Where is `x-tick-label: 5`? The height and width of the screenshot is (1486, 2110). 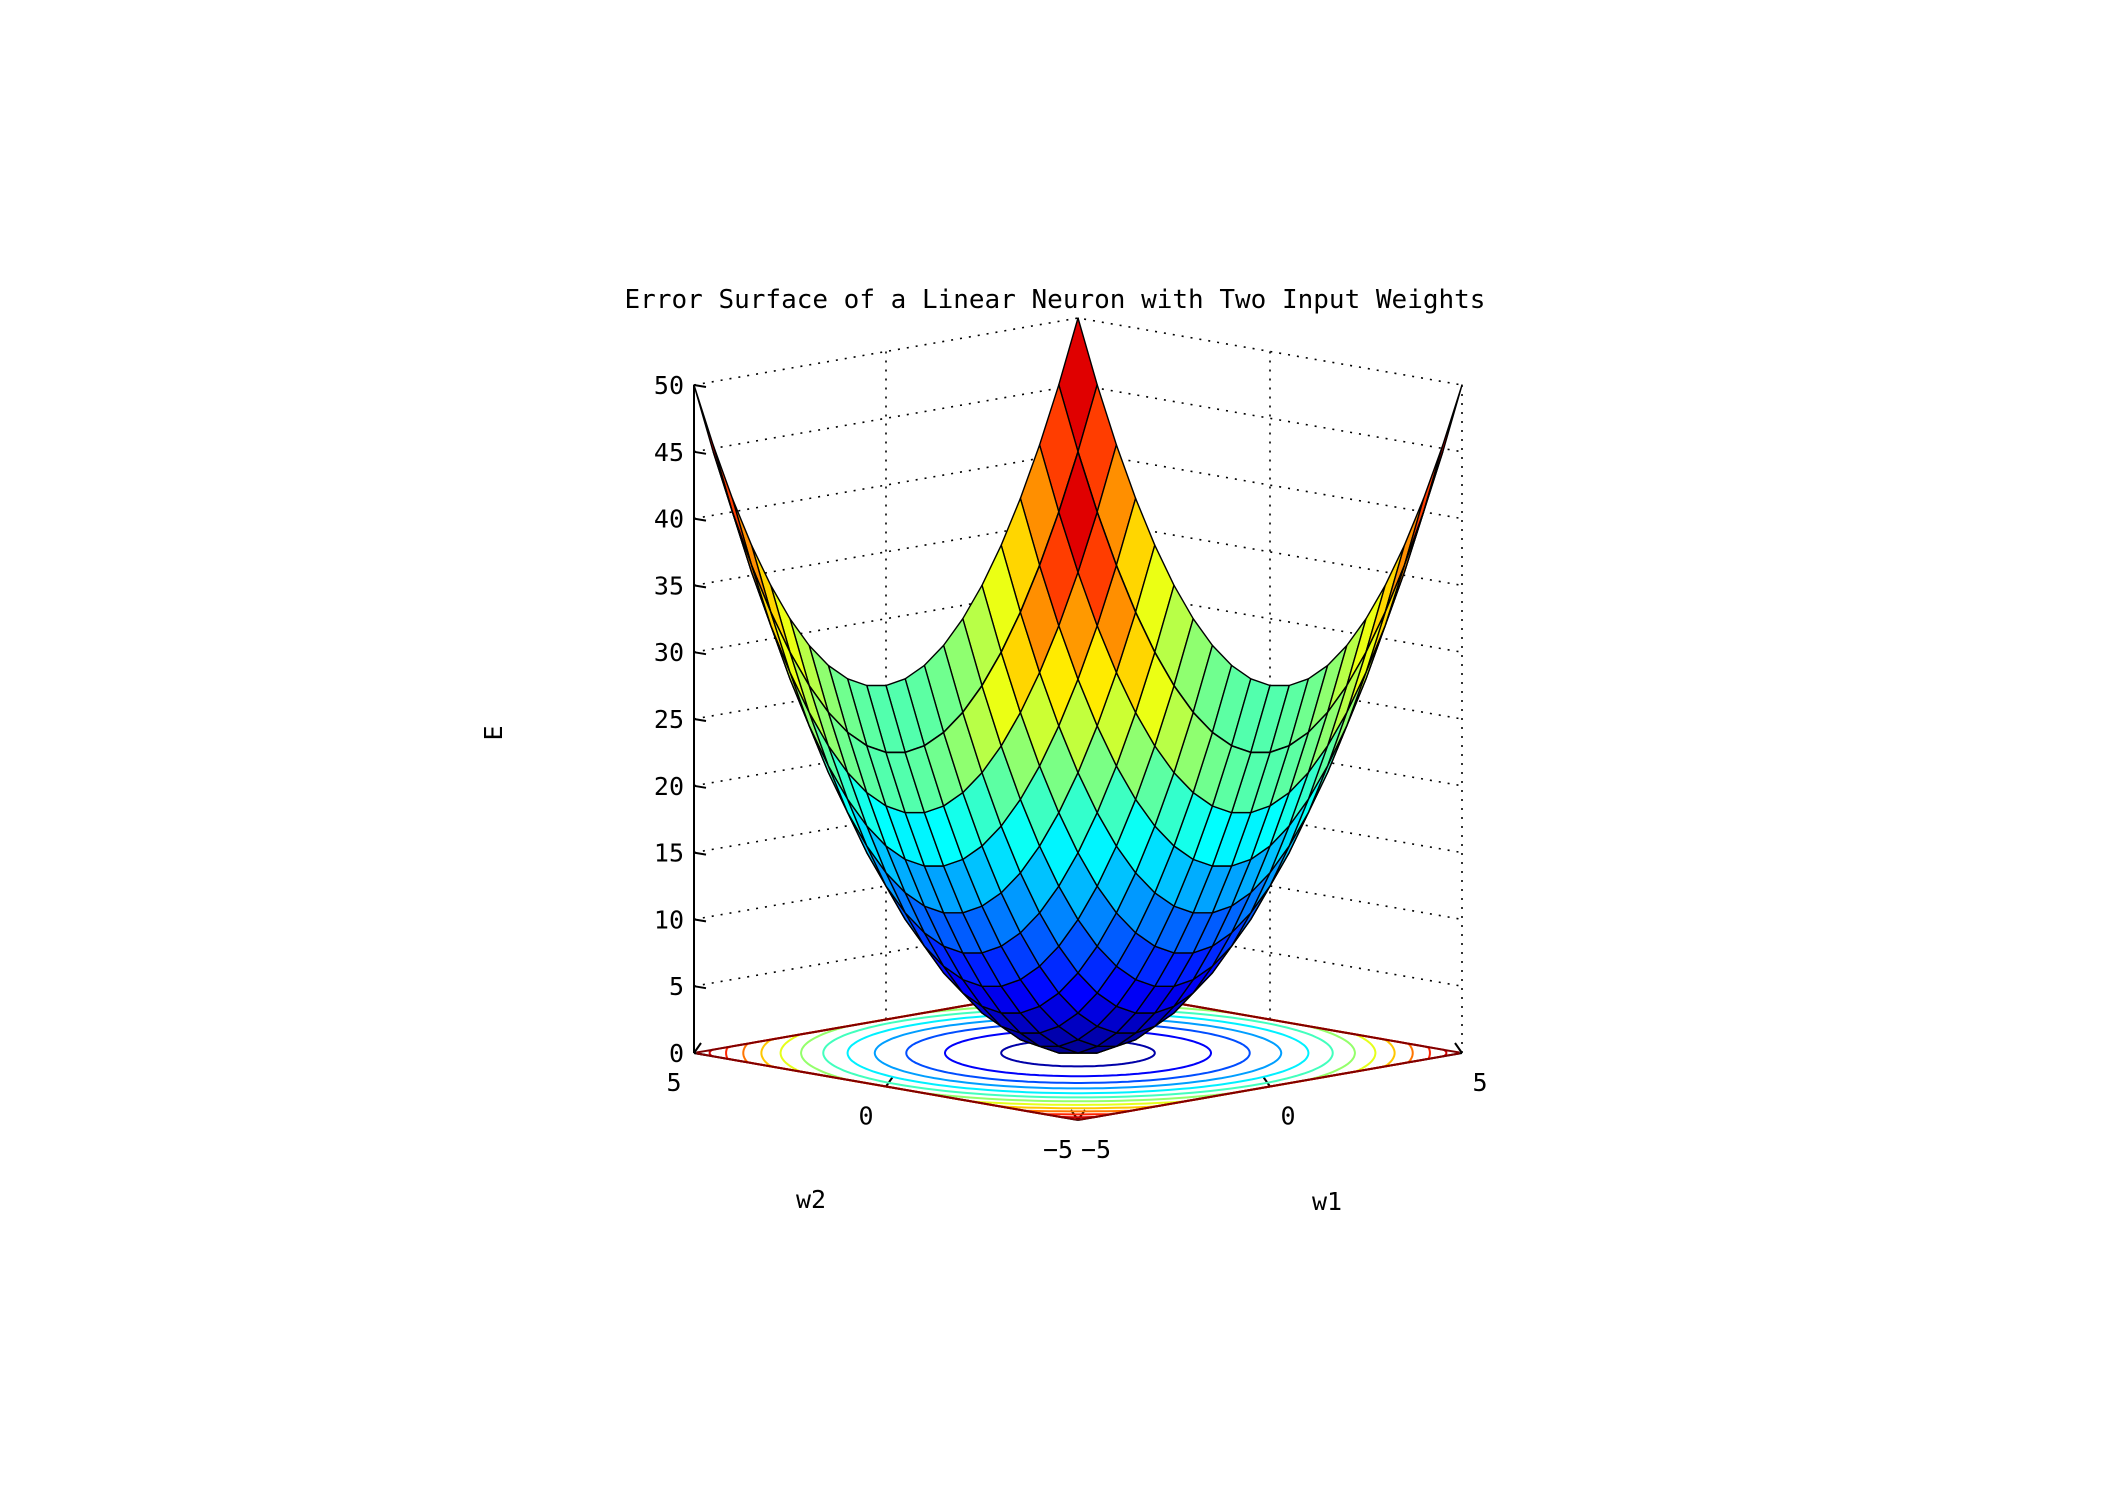
x-tick-label: 5 is located at coordinates (1479, 1082).